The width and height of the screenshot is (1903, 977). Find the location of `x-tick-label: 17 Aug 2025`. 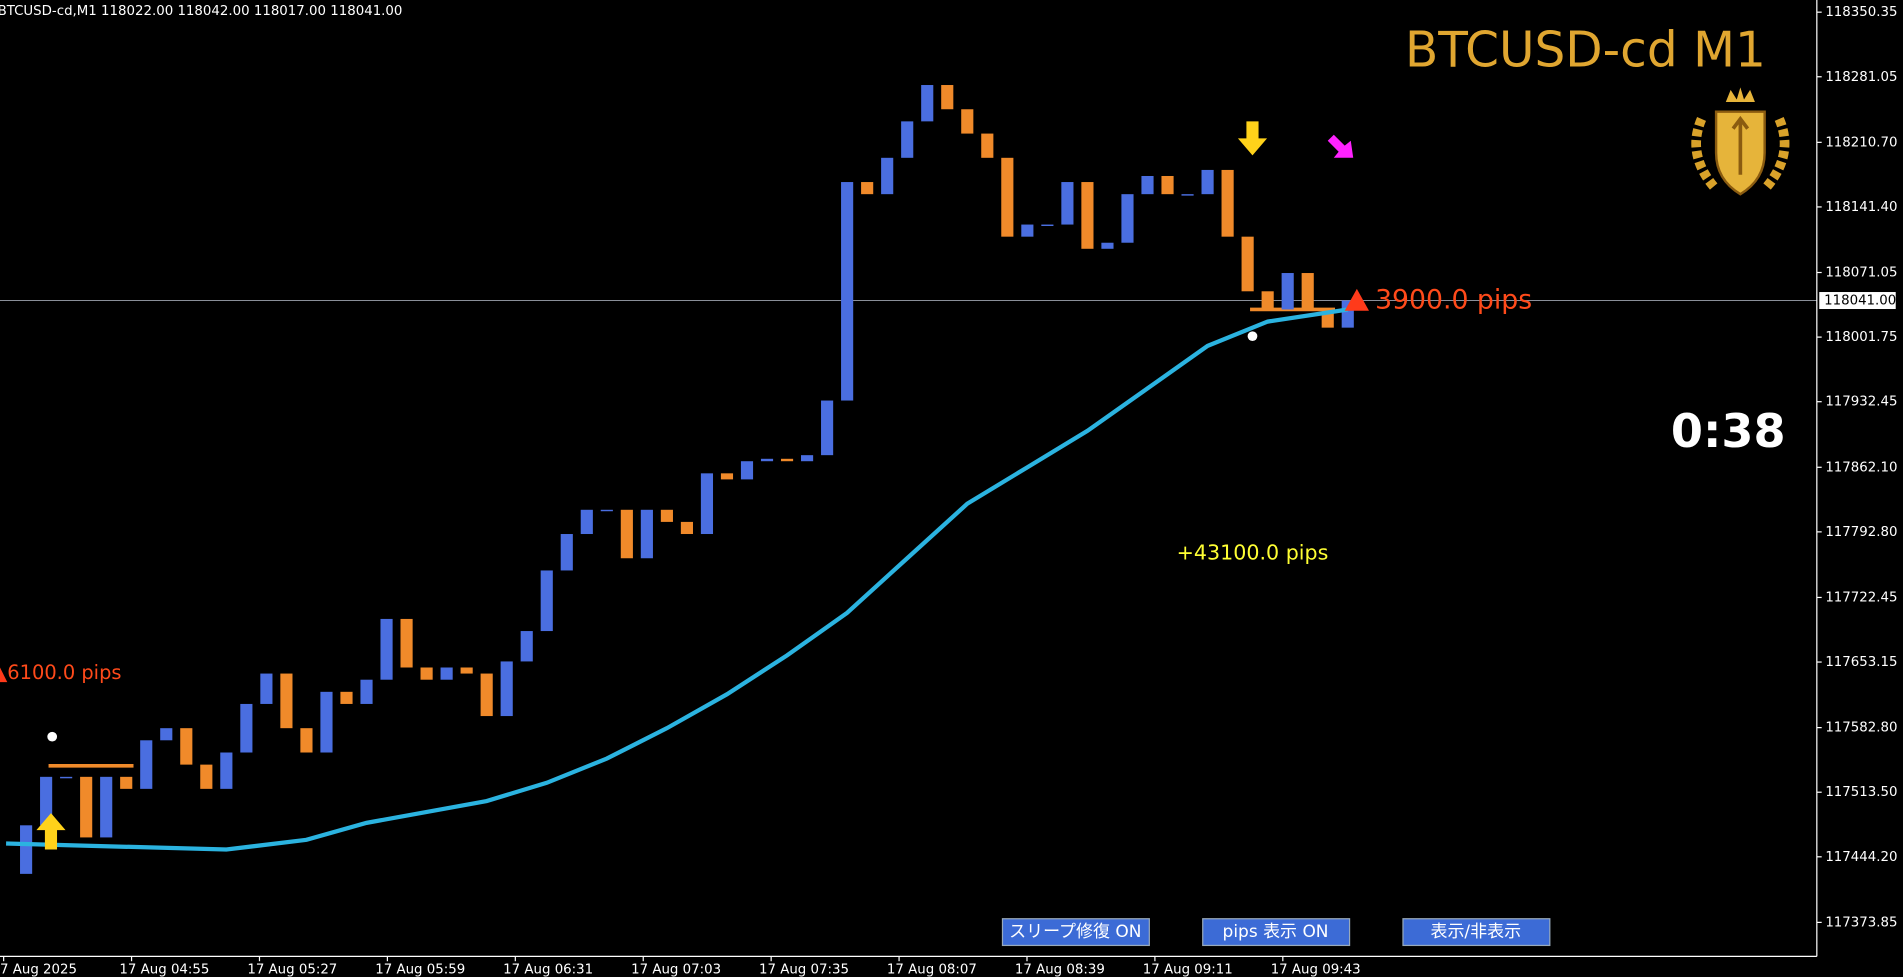

x-tick-label: 17 Aug 2025 is located at coordinates (38, 970).